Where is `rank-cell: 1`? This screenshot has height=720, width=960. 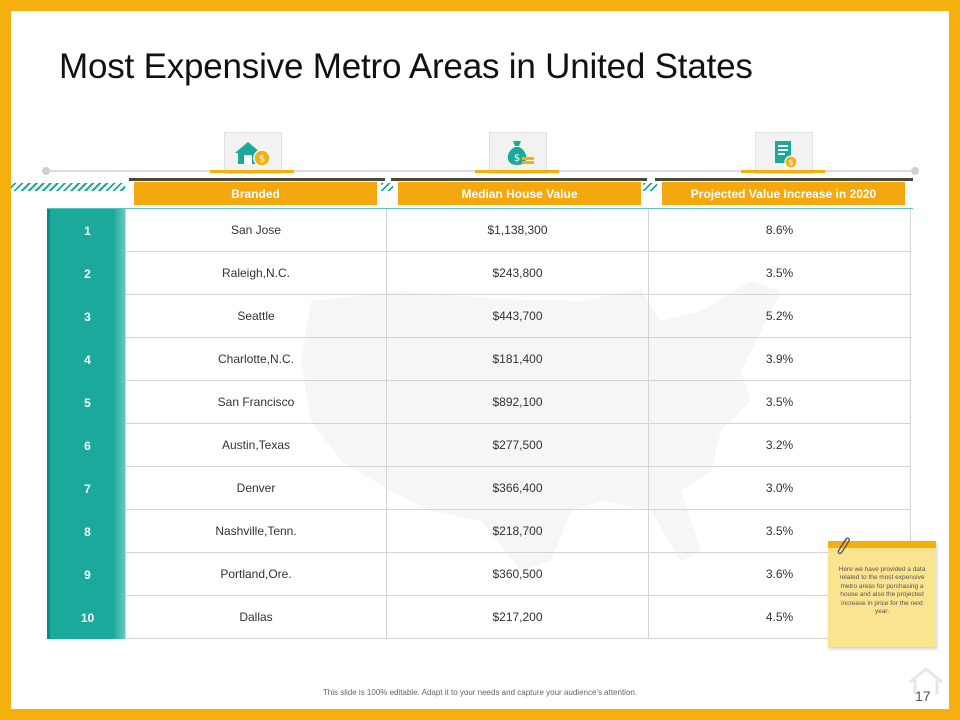 rank-cell: 1 is located at coordinates (86, 230).